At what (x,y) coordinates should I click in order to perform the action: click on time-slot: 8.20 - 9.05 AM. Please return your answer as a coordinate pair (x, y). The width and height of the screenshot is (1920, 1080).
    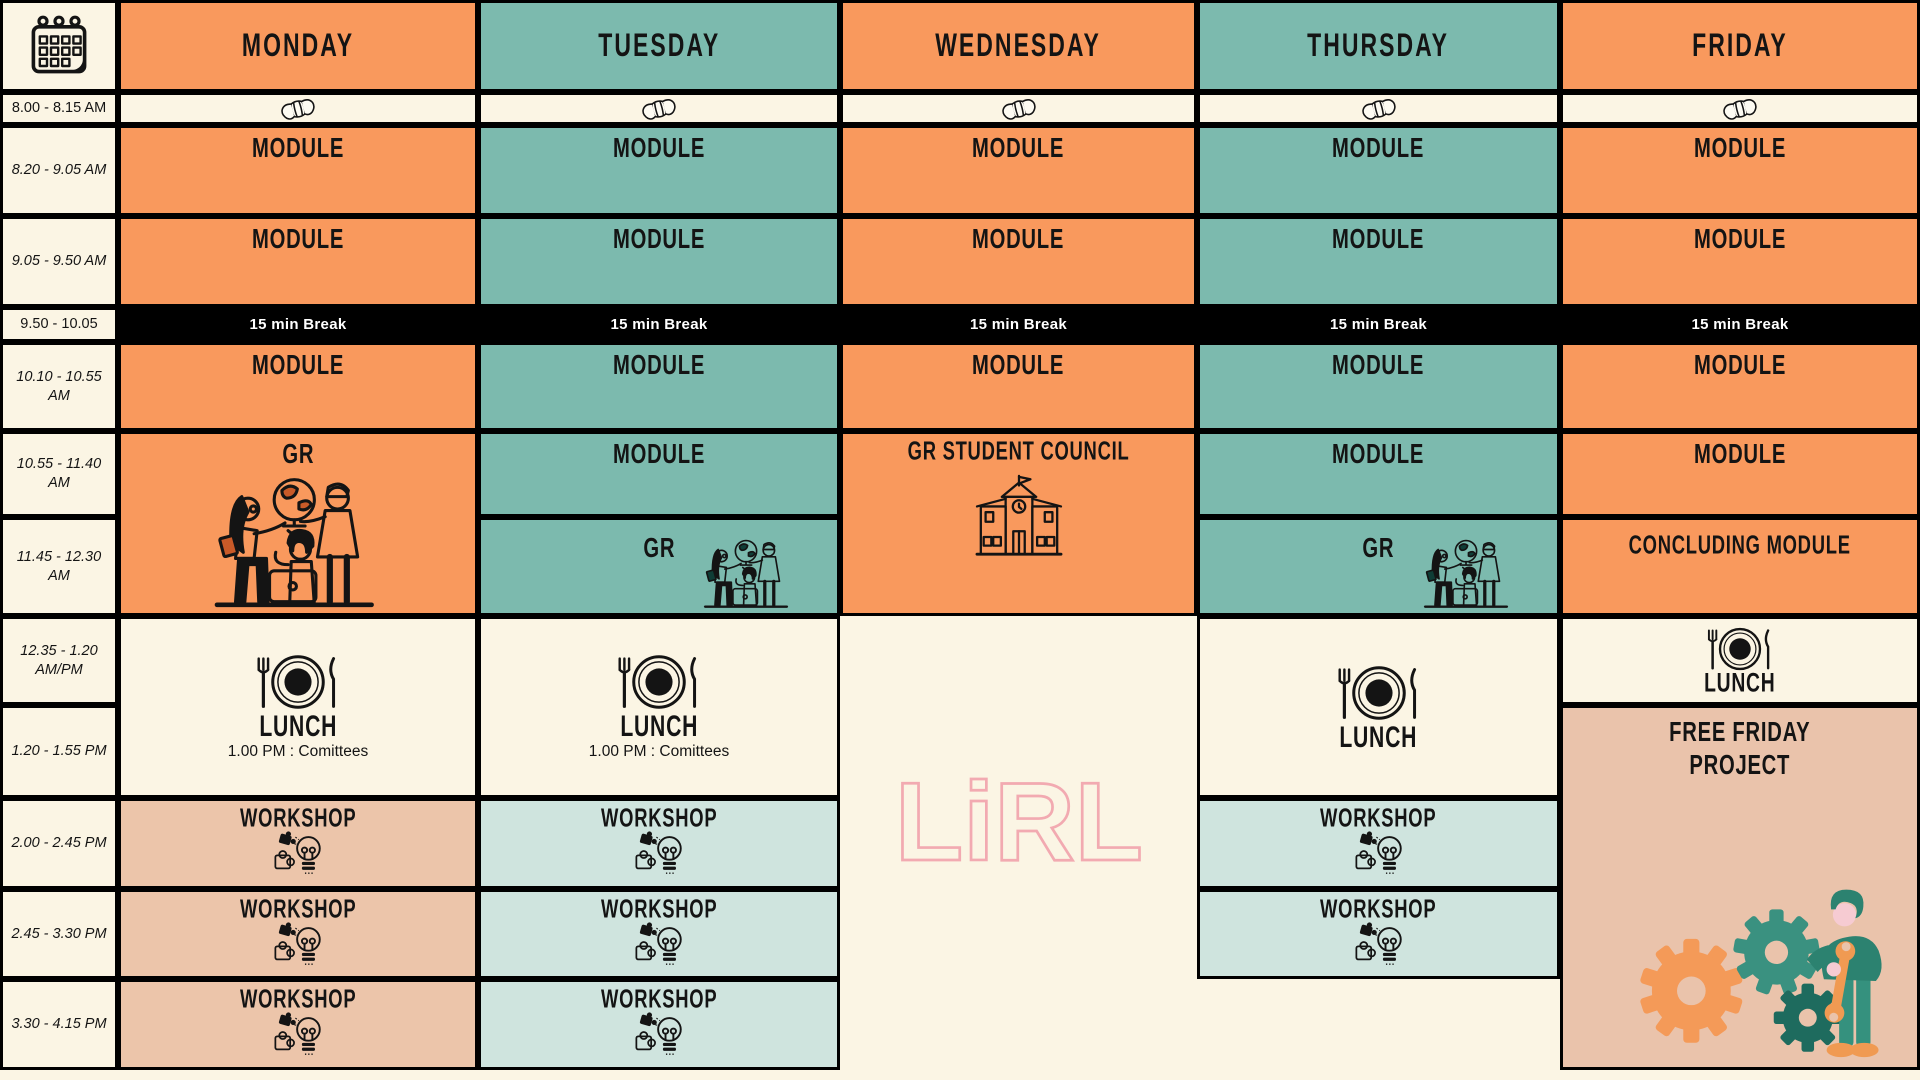
    Looking at the image, I should click on (59, 170).